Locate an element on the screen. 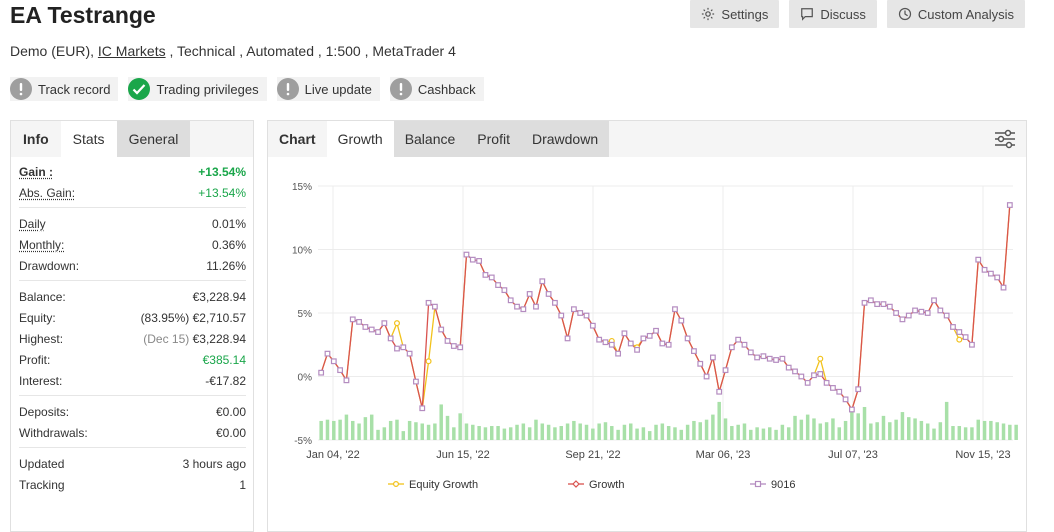 Image resolution: width=1054 pixels, height=532 pixels. stat-row-tracking: Tracking 1 is located at coordinates (132, 484).